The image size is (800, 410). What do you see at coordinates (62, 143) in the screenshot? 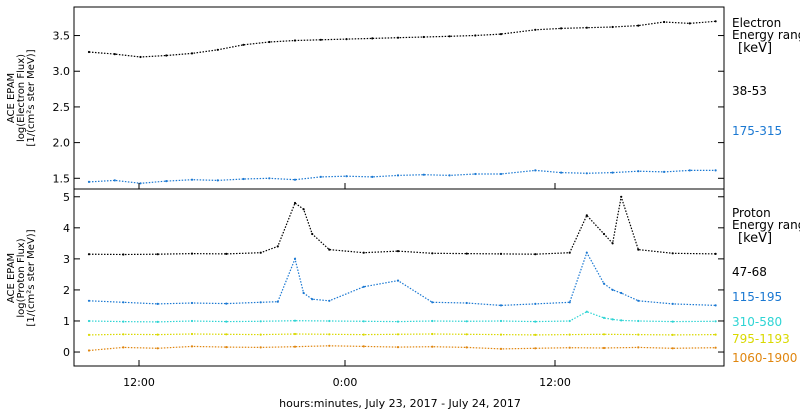
I see `electron-y-tick-label-1: 2.0` at bounding box center [62, 143].